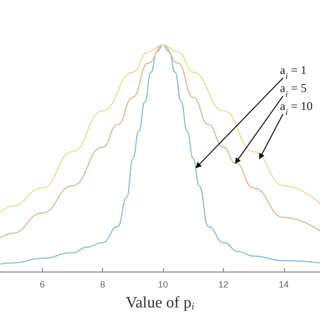  I want to click on x-tick-label: 8, so click(103, 285).